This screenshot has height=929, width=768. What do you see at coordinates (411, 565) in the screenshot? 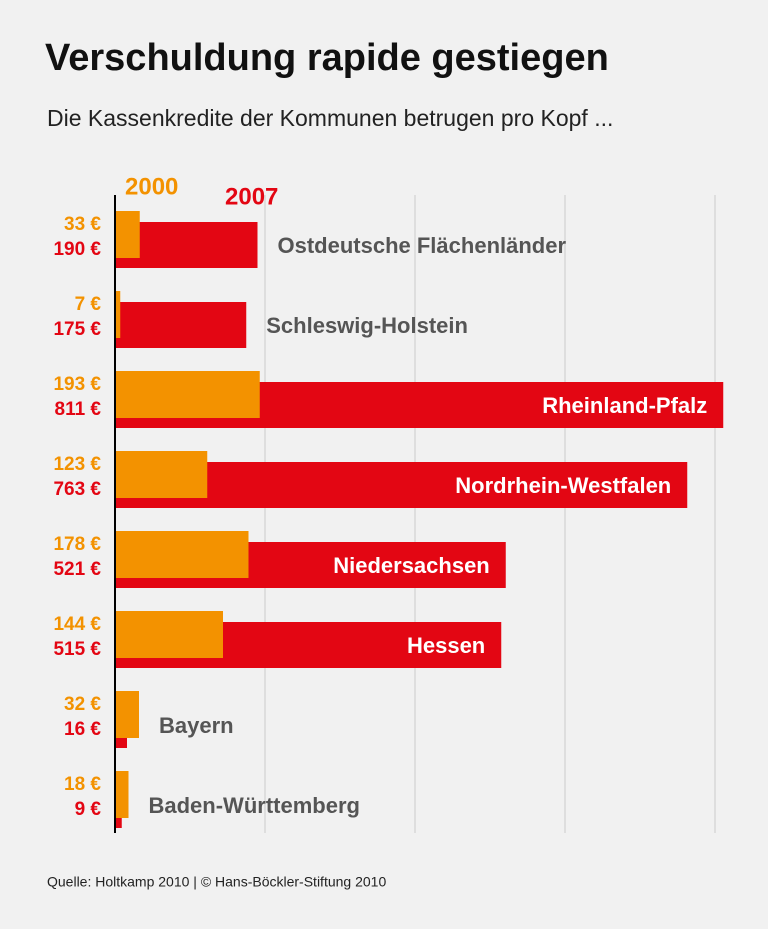
I see `category-label: Niedersachsen` at bounding box center [411, 565].